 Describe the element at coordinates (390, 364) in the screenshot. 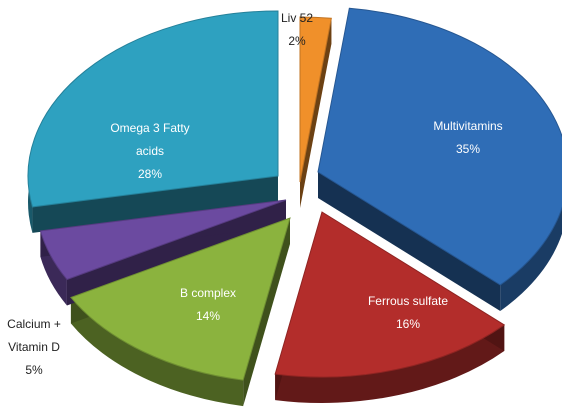

I see `slice-side-ferrous-sulfate` at that location.